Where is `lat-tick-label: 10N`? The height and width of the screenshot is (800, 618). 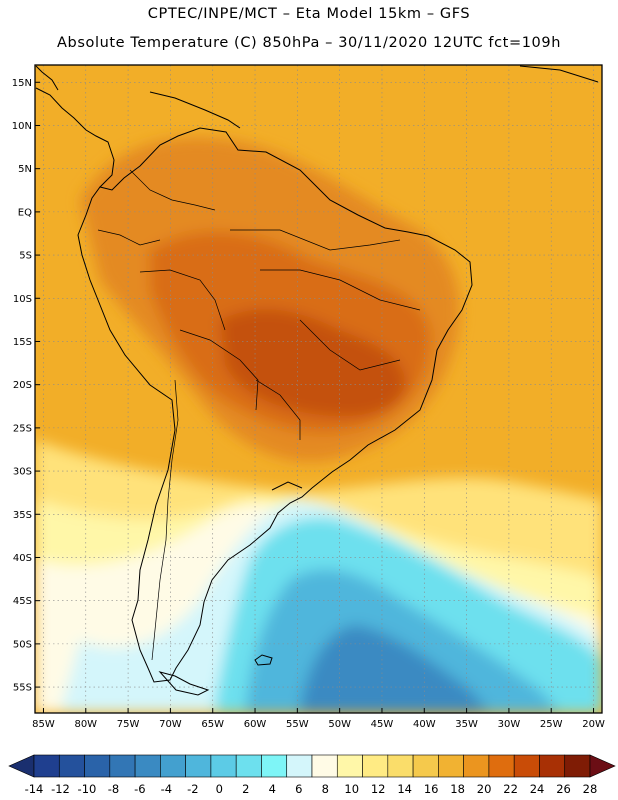
lat-tick-label: 10N is located at coordinates (22, 126).